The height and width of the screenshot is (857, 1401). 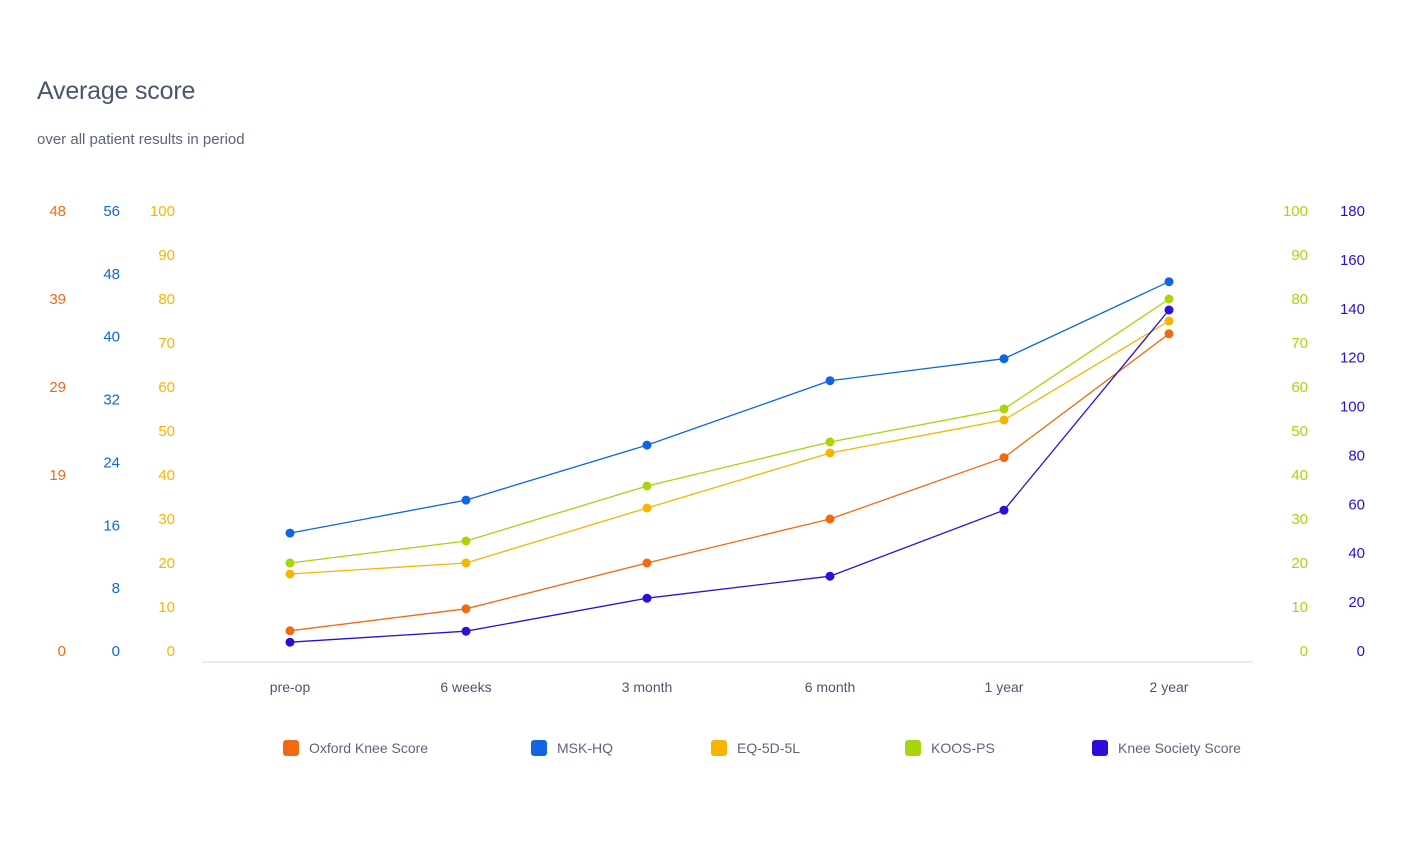 What do you see at coordinates (1352, 309) in the screenshot?
I see `y-tick-label-kss: 140` at bounding box center [1352, 309].